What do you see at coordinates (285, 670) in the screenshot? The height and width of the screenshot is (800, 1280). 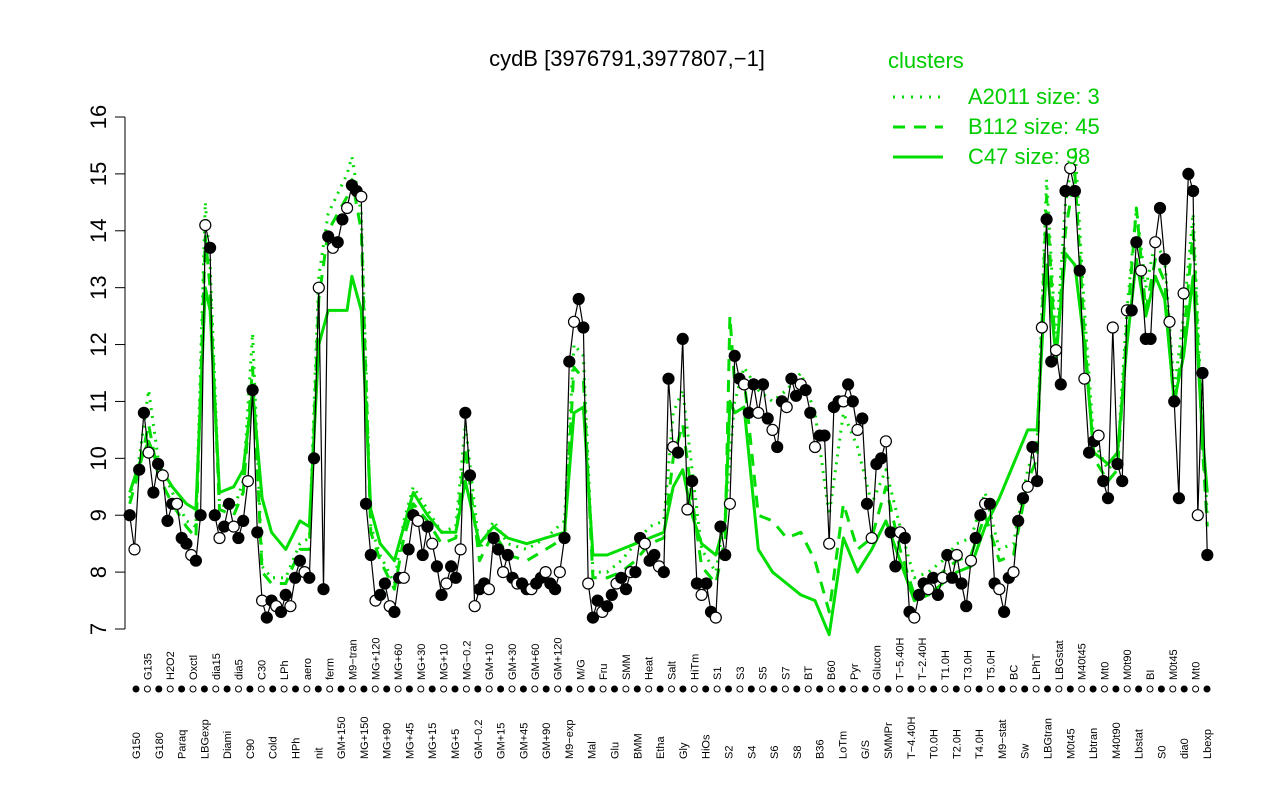 I see `x-tick-label: LPh` at bounding box center [285, 670].